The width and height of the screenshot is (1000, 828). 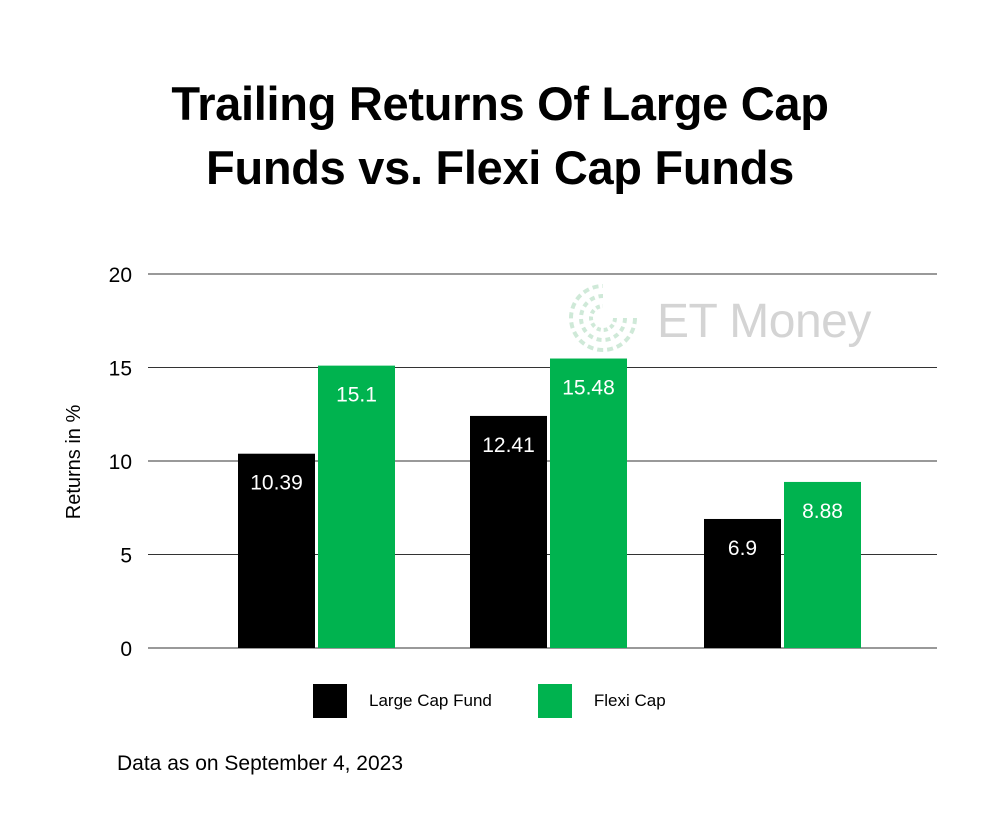 I want to click on data-label-large-cap-2: 6.9, so click(x=742, y=548).